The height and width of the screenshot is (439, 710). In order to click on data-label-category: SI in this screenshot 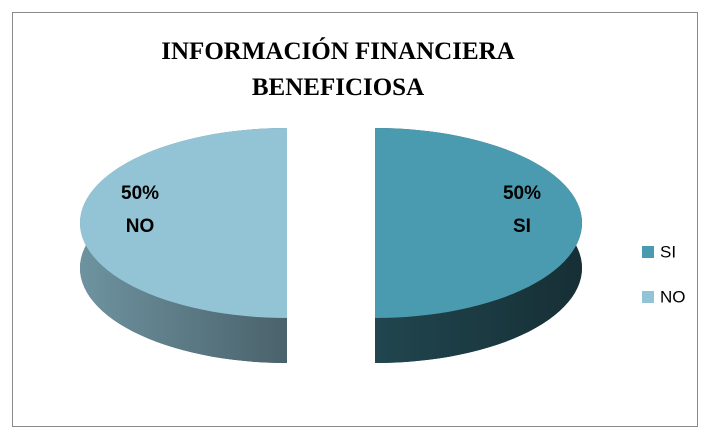, I will do `click(522, 226)`.